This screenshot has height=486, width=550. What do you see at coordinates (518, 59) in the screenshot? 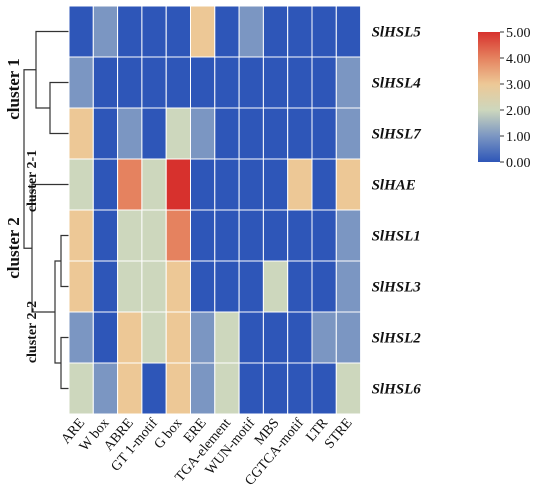
I see `colorbar-tick-label: 4.00` at bounding box center [518, 59].